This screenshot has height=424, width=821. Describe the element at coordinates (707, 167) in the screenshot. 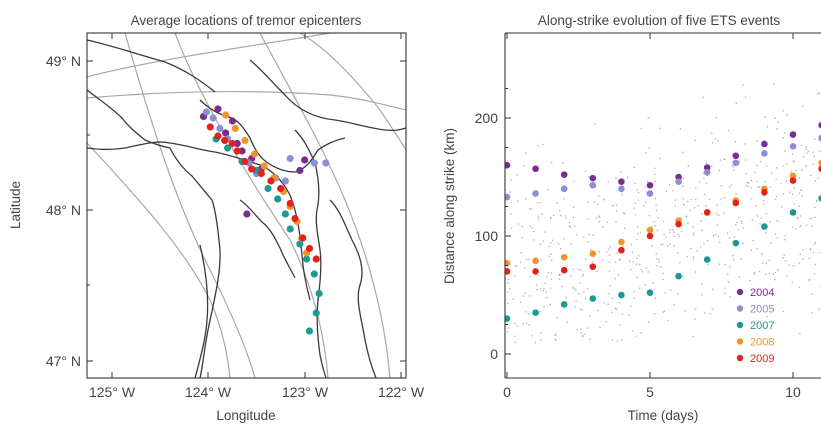

I see `ets-point-2004` at that location.